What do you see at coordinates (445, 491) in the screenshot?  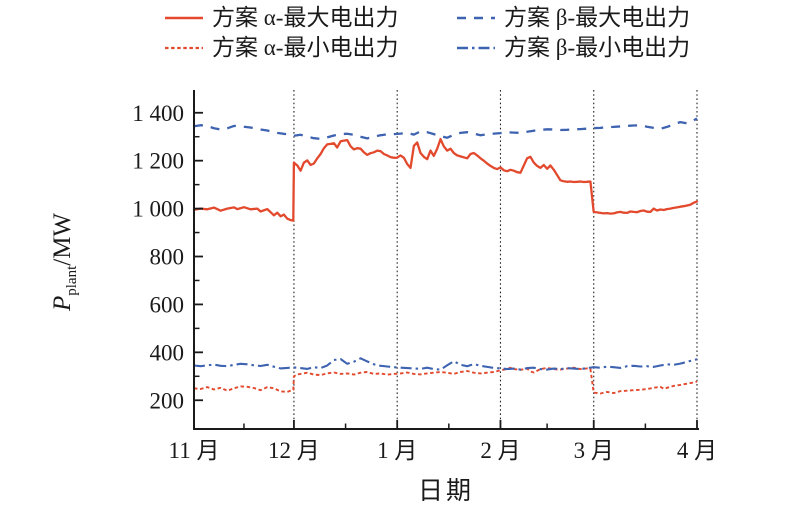 I see `x-axis-title: 日期` at bounding box center [445, 491].